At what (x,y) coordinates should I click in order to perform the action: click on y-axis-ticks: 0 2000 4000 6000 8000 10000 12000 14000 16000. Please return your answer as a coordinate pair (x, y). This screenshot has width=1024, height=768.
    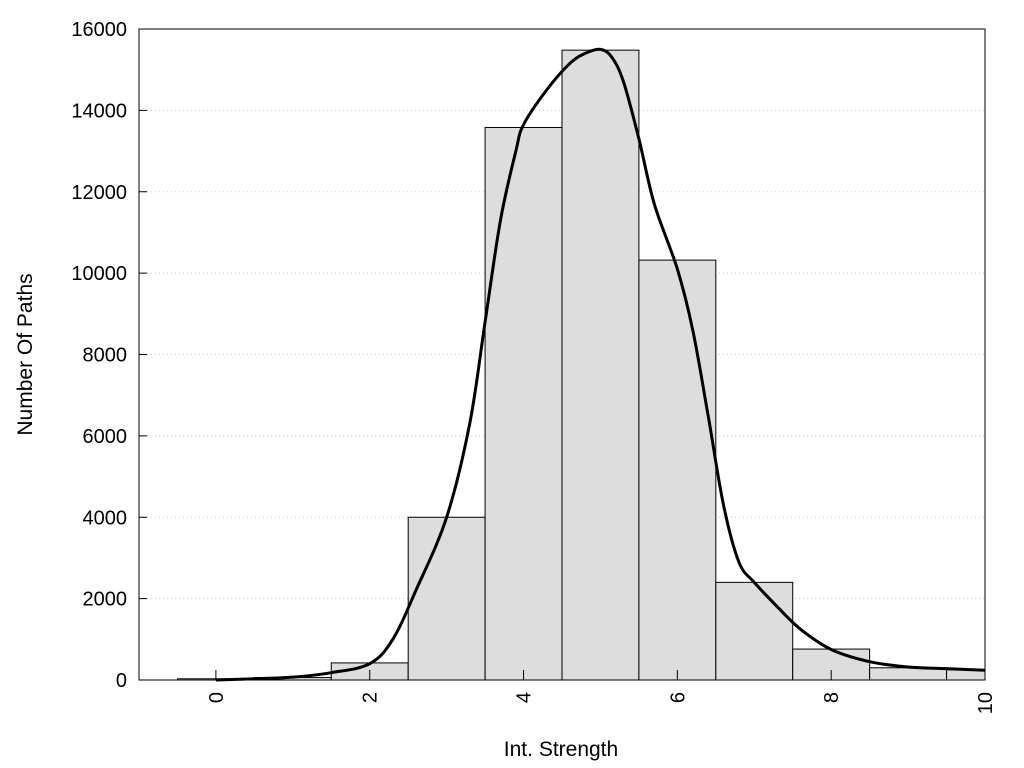
    Looking at the image, I should click on (109, 355).